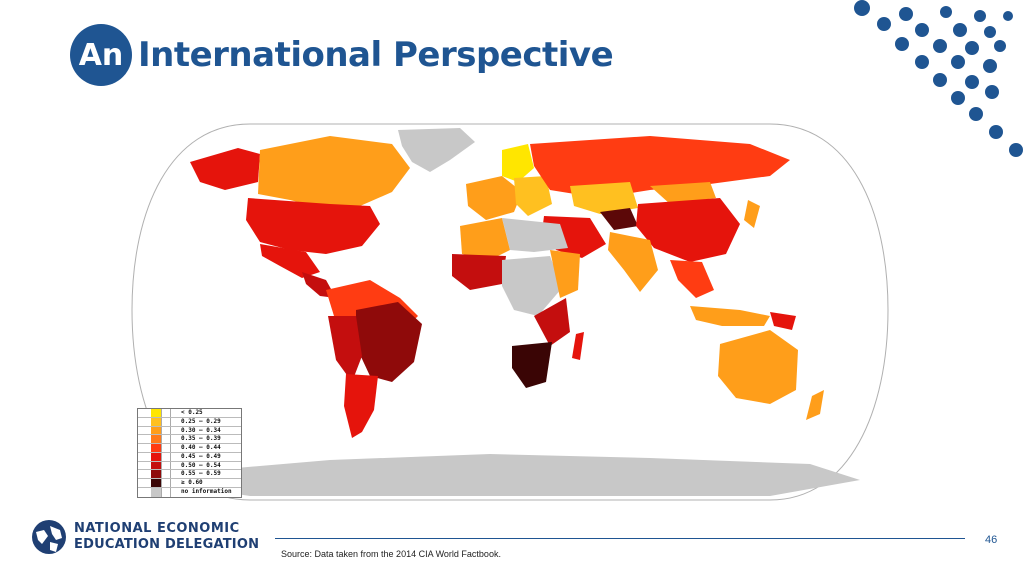 The image size is (1024, 576). Describe the element at coordinates (515, 475) in the screenshot. I see `region-antarctica` at that location.